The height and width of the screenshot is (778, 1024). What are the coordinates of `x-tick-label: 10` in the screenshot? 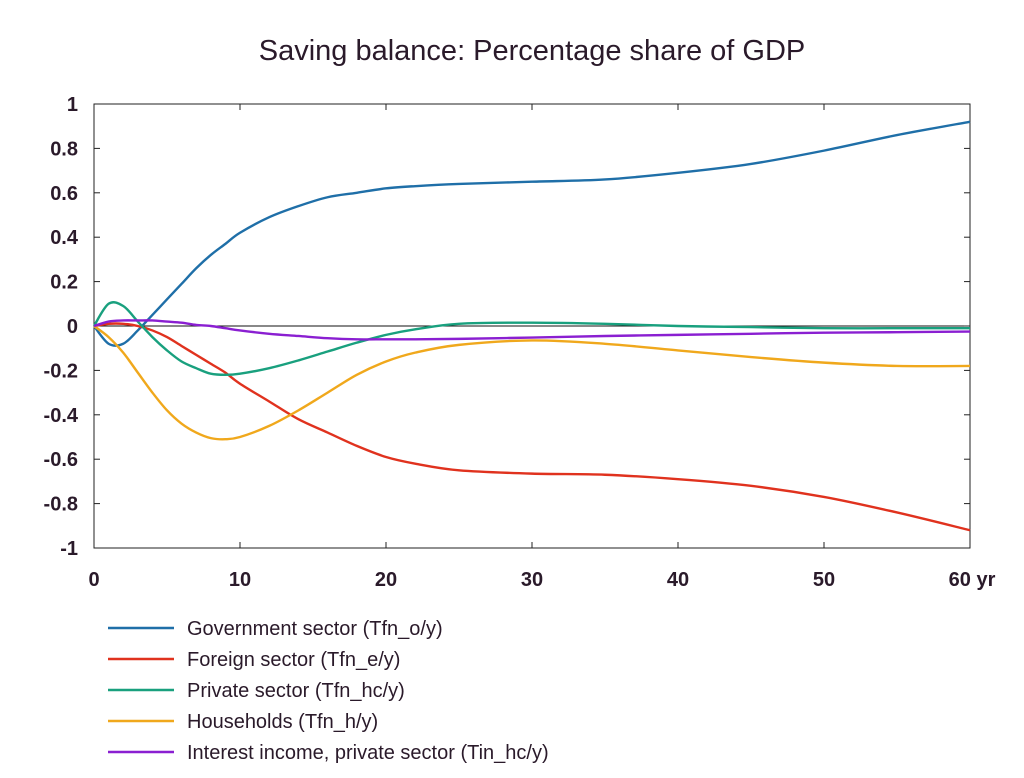 It's located at (240, 580).